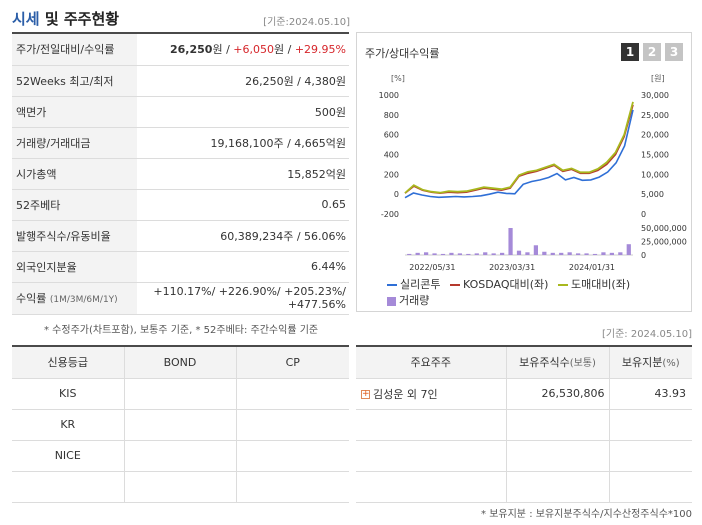 This screenshot has width=702, height=525. Describe the element at coordinates (243, 236) in the screenshot. I see `row-value: 60,389,234주 / 56.06%` at that location.